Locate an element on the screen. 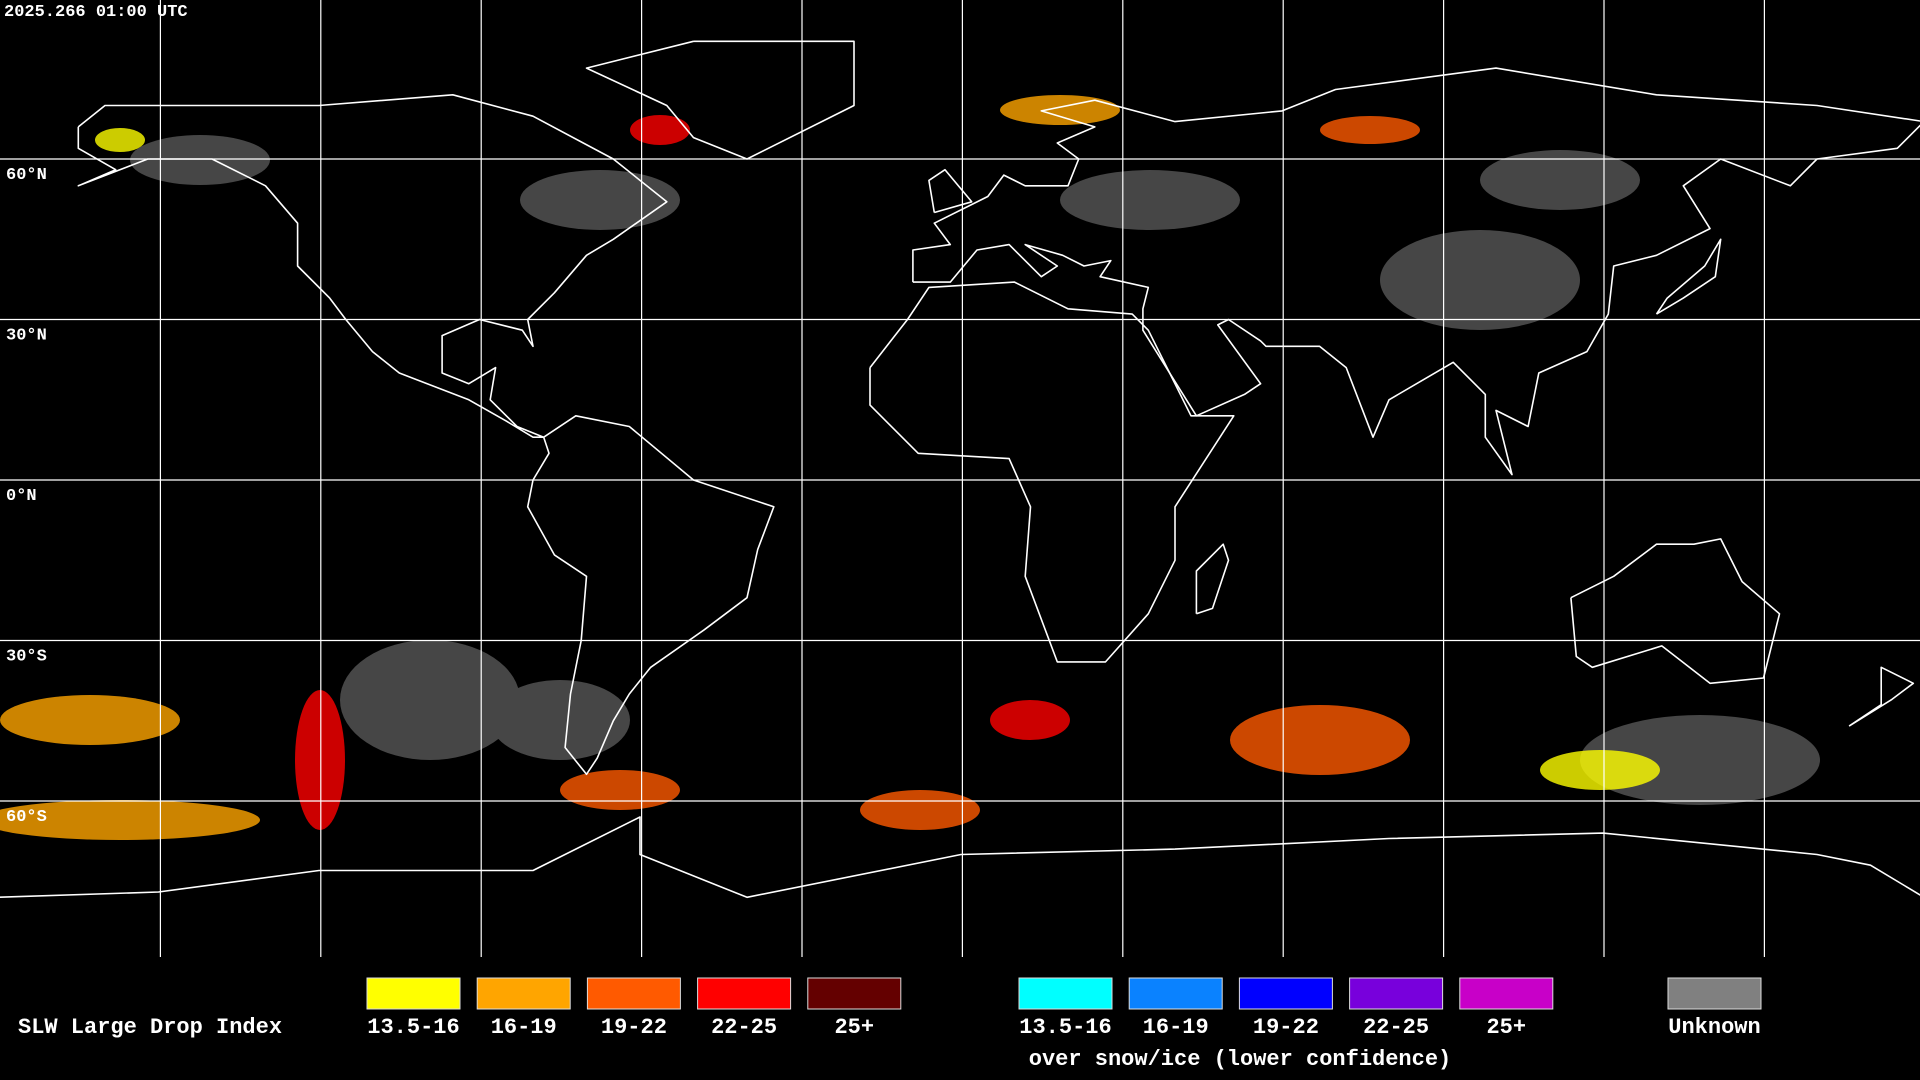 This screenshot has width=1920, height=1080. timestamp: 2025.266 01:00 UTC is located at coordinates (96, 12).